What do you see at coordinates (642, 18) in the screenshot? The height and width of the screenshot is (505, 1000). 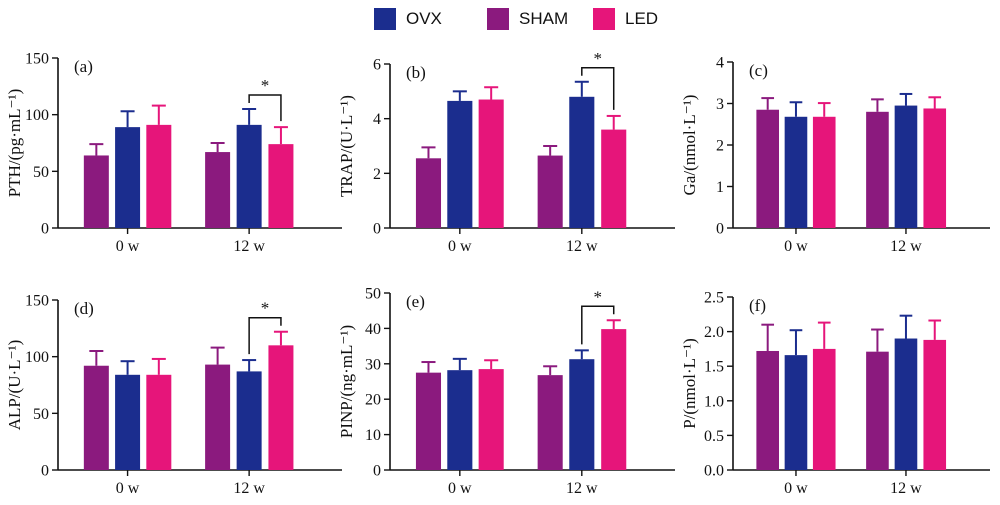 I see `legend-label-led: LED` at bounding box center [642, 18].